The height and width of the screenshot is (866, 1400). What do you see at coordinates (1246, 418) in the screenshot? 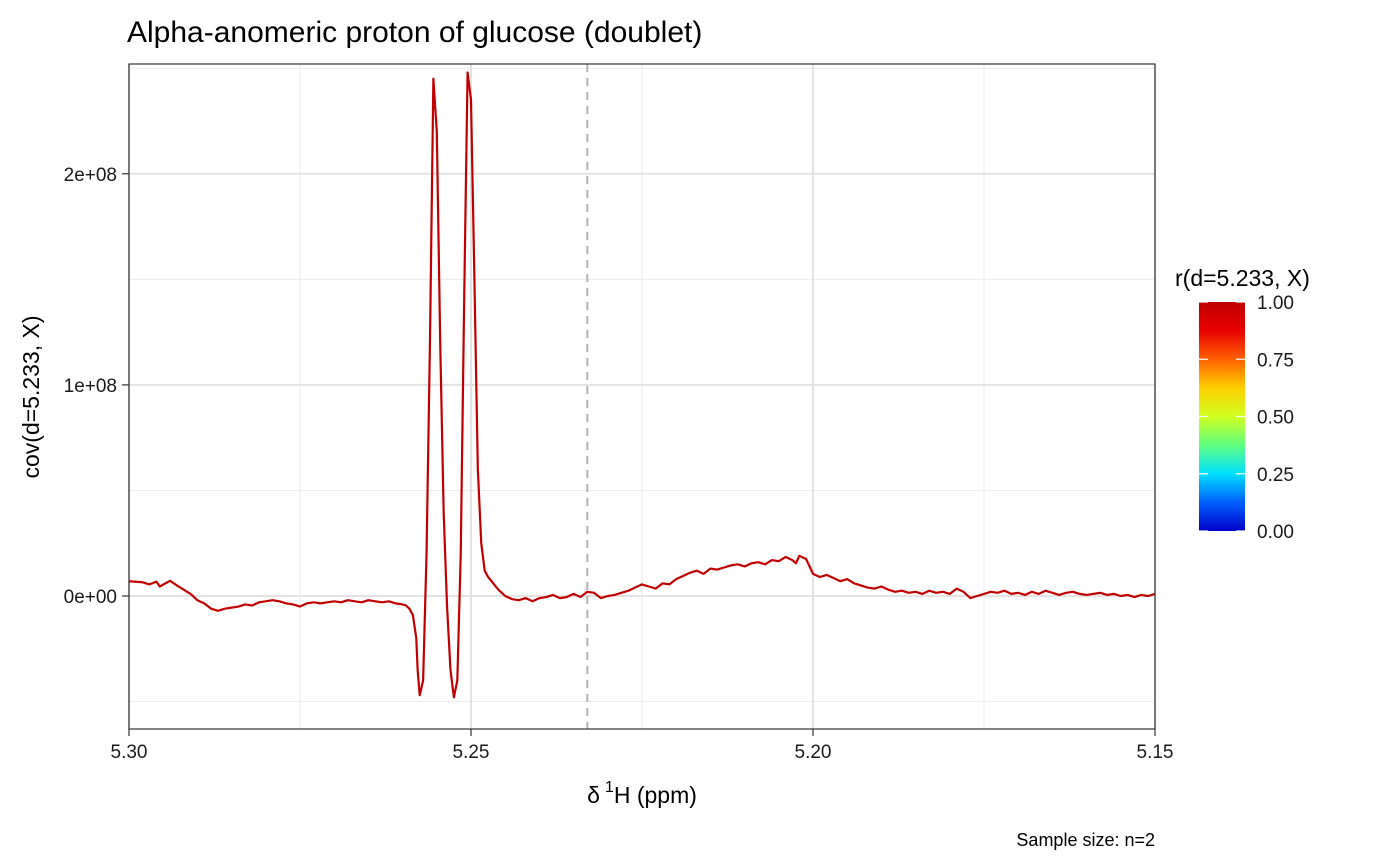
I see `legend-ticks: 1.00 0.75 0.50 0.25 0.00` at bounding box center [1246, 418].